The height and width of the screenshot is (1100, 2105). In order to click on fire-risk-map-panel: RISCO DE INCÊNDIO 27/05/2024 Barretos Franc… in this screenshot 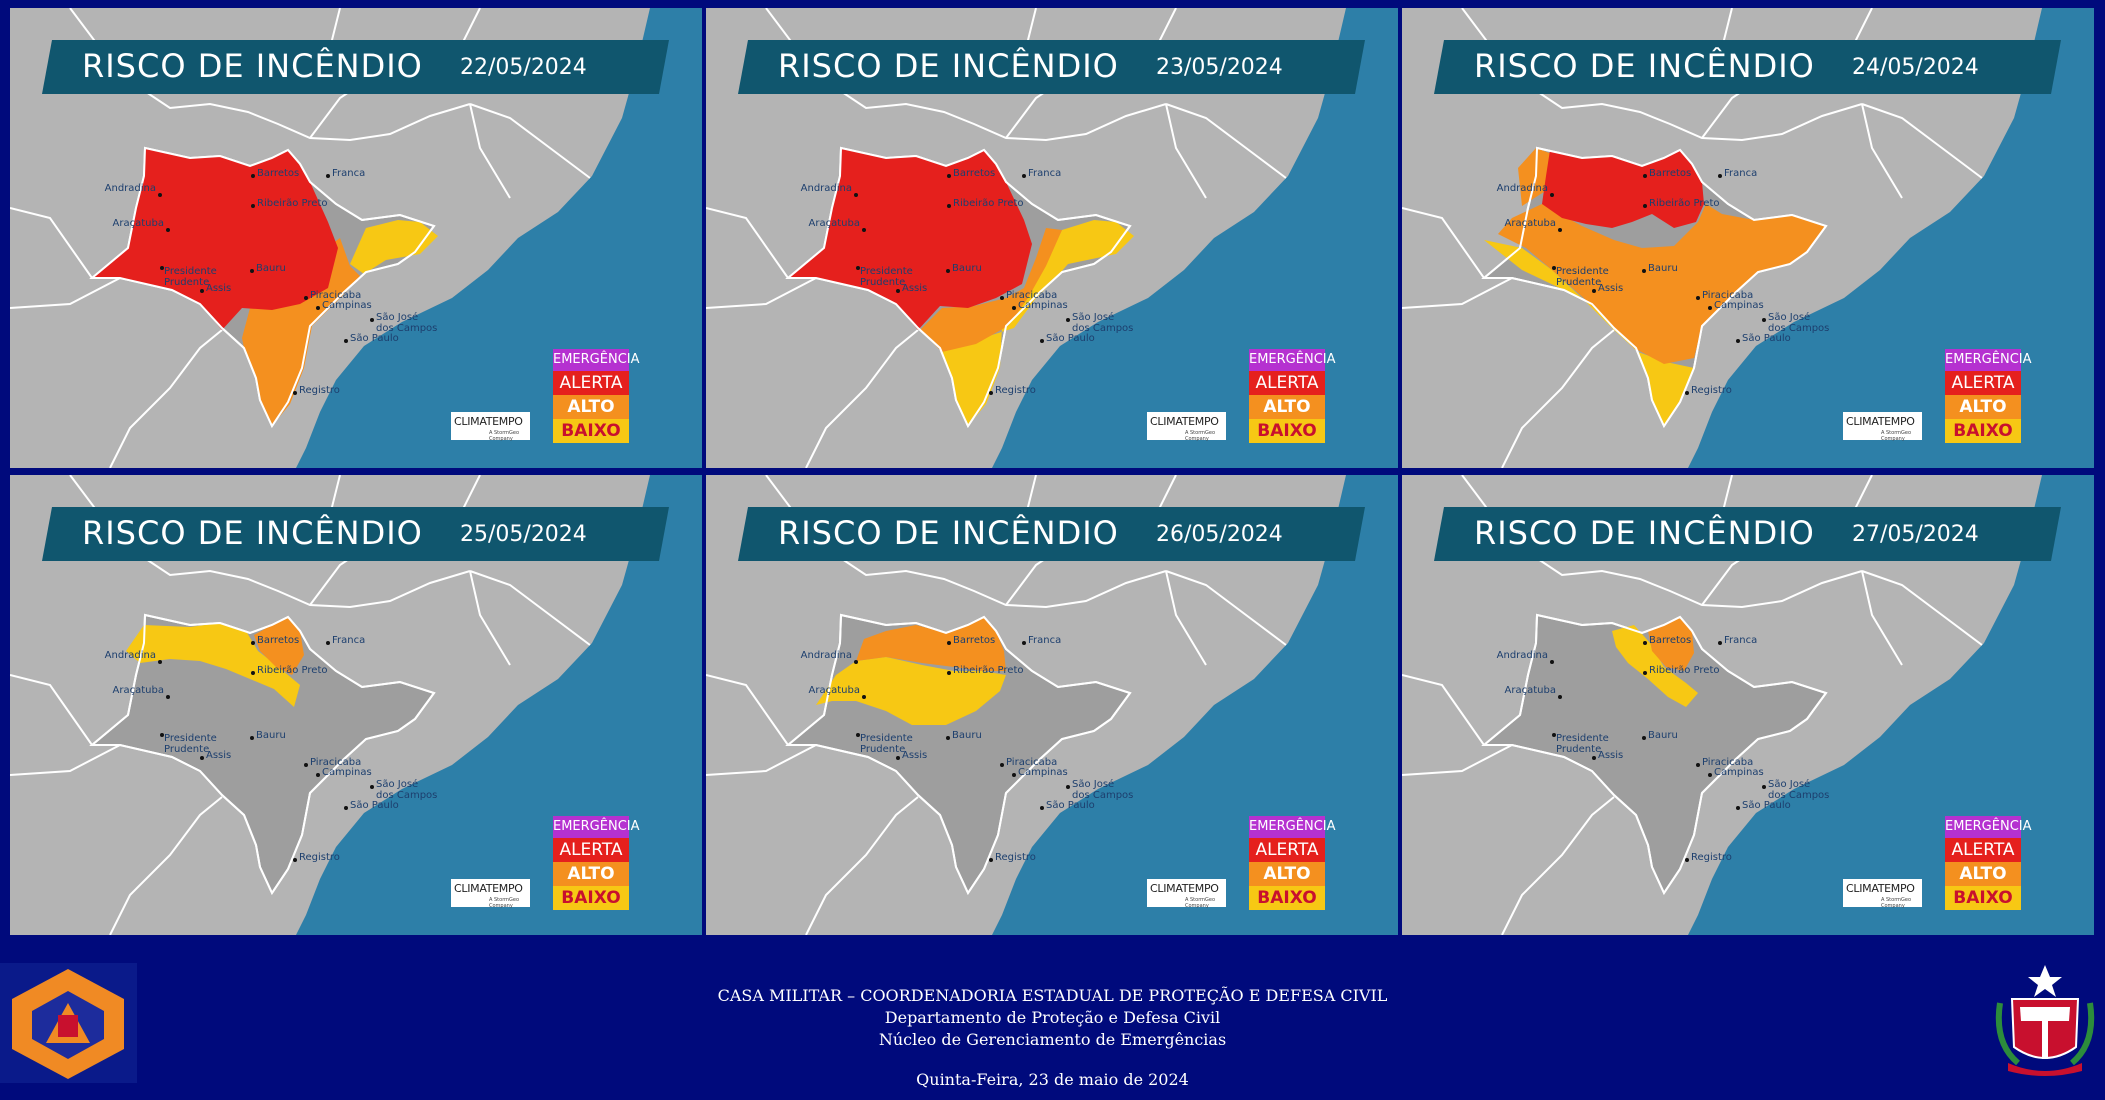, I will do `click(1748, 705)`.